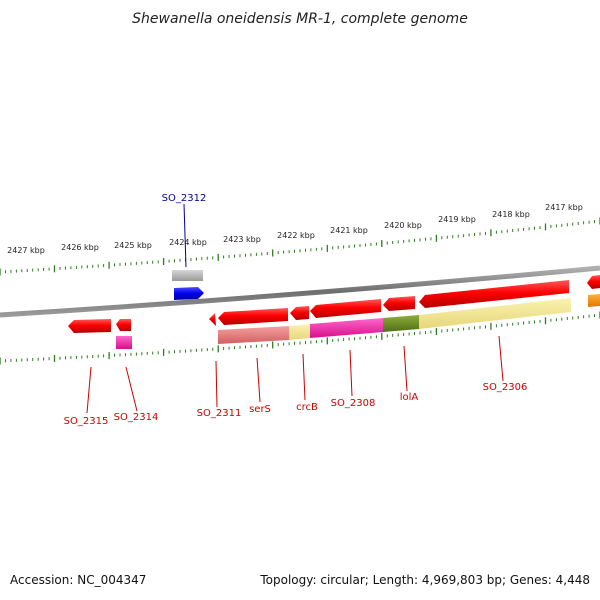 This screenshot has width=600, height=600. What do you see at coordinates (253, 316) in the screenshot?
I see `feature-sers-arrow` at bounding box center [253, 316].